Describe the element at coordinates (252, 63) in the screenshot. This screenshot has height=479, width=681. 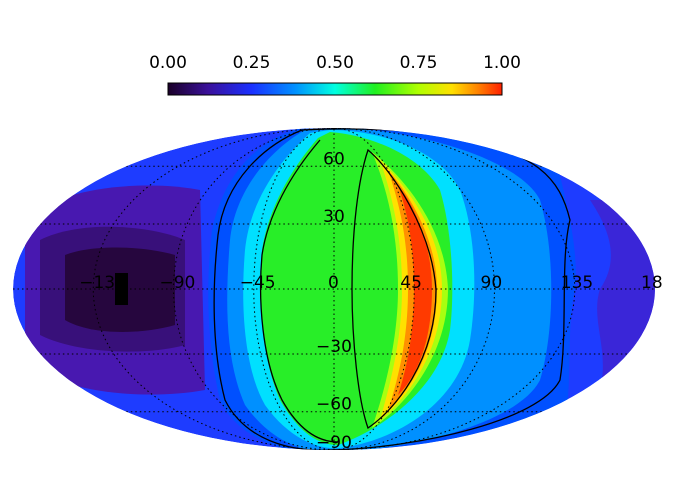
I see `colorbar-tick-label: 0.25` at that location.